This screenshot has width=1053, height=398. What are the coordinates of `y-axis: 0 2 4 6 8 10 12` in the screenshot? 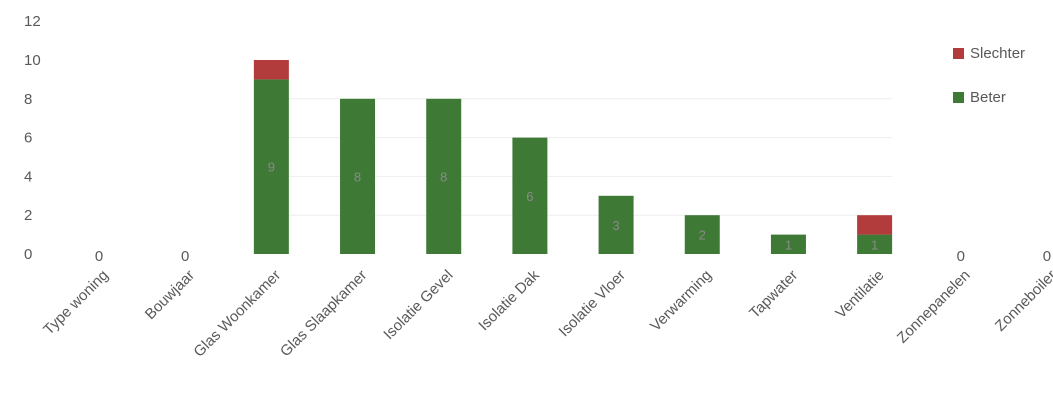 It's located at (32, 138).